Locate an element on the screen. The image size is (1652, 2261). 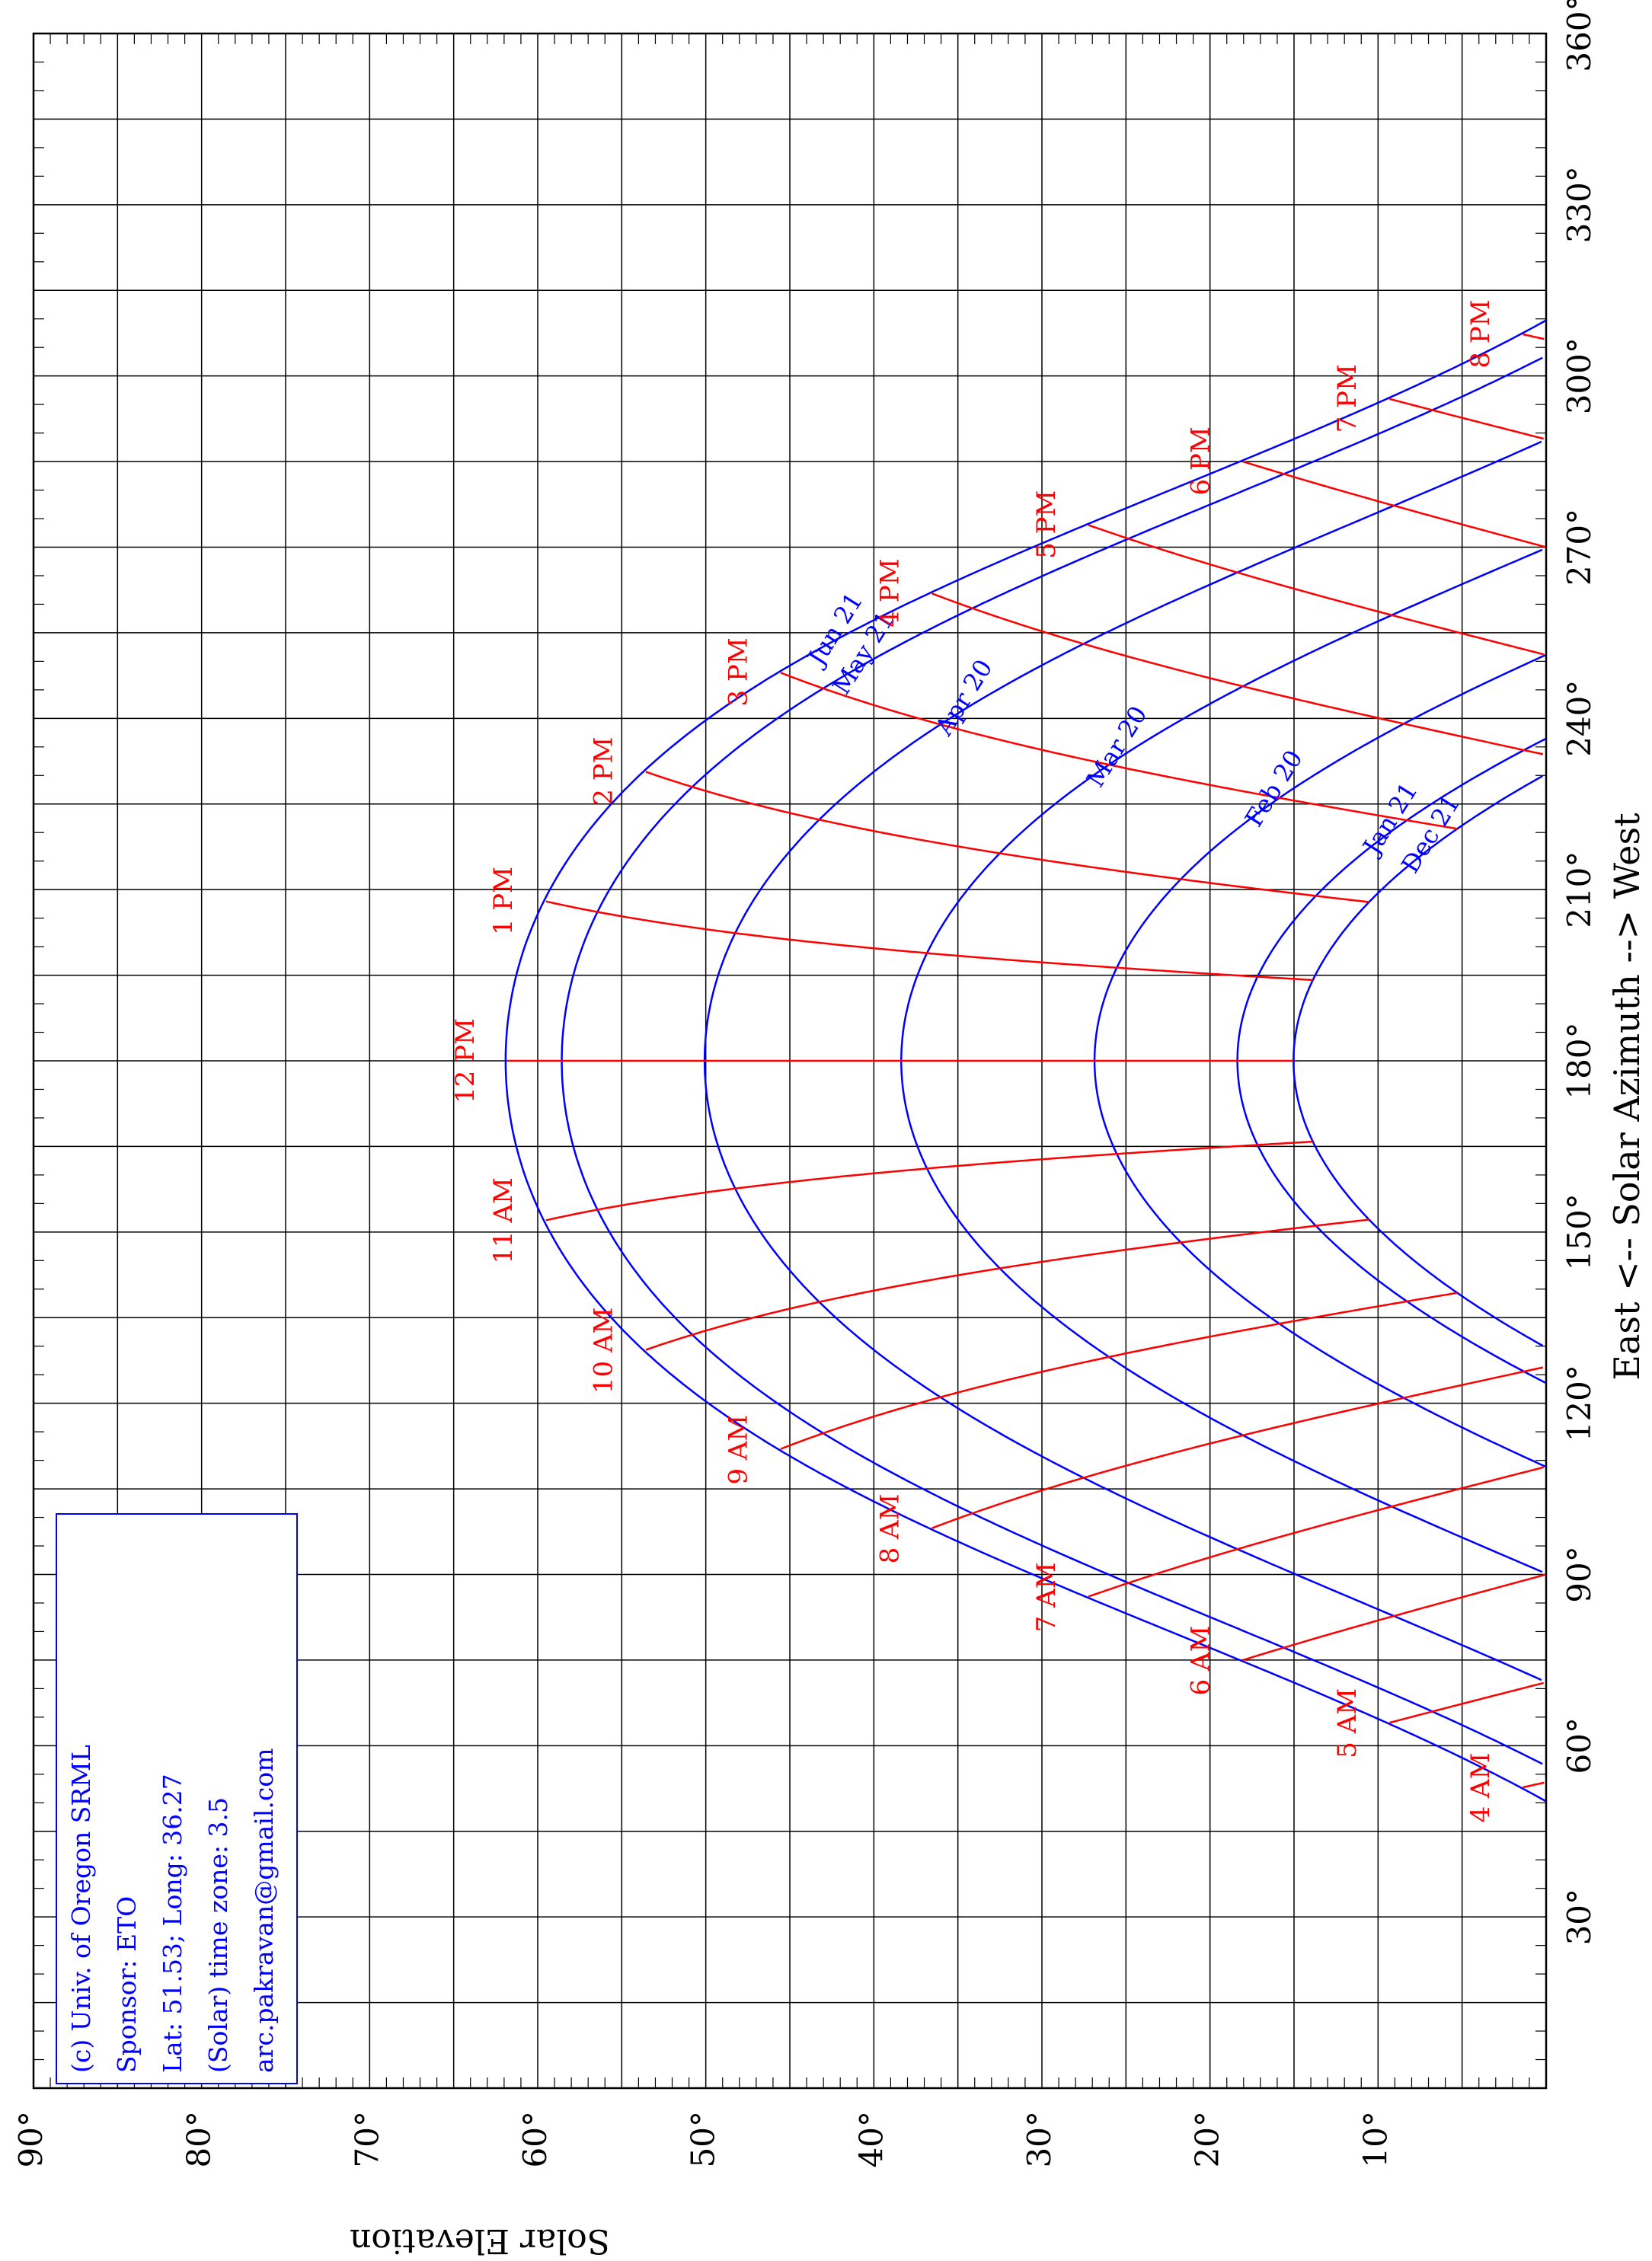
info-line: Lat: 51.53; Long: 36.27 is located at coordinates (172, 1923).